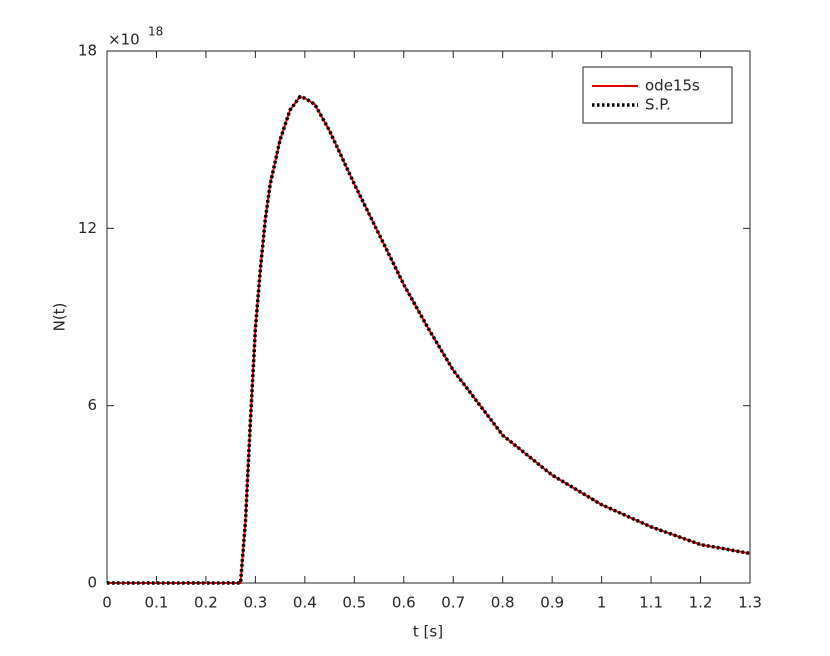 This screenshot has width=830, height=656. Describe the element at coordinates (354, 603) in the screenshot. I see `x-tick-label: 0.5` at that location.